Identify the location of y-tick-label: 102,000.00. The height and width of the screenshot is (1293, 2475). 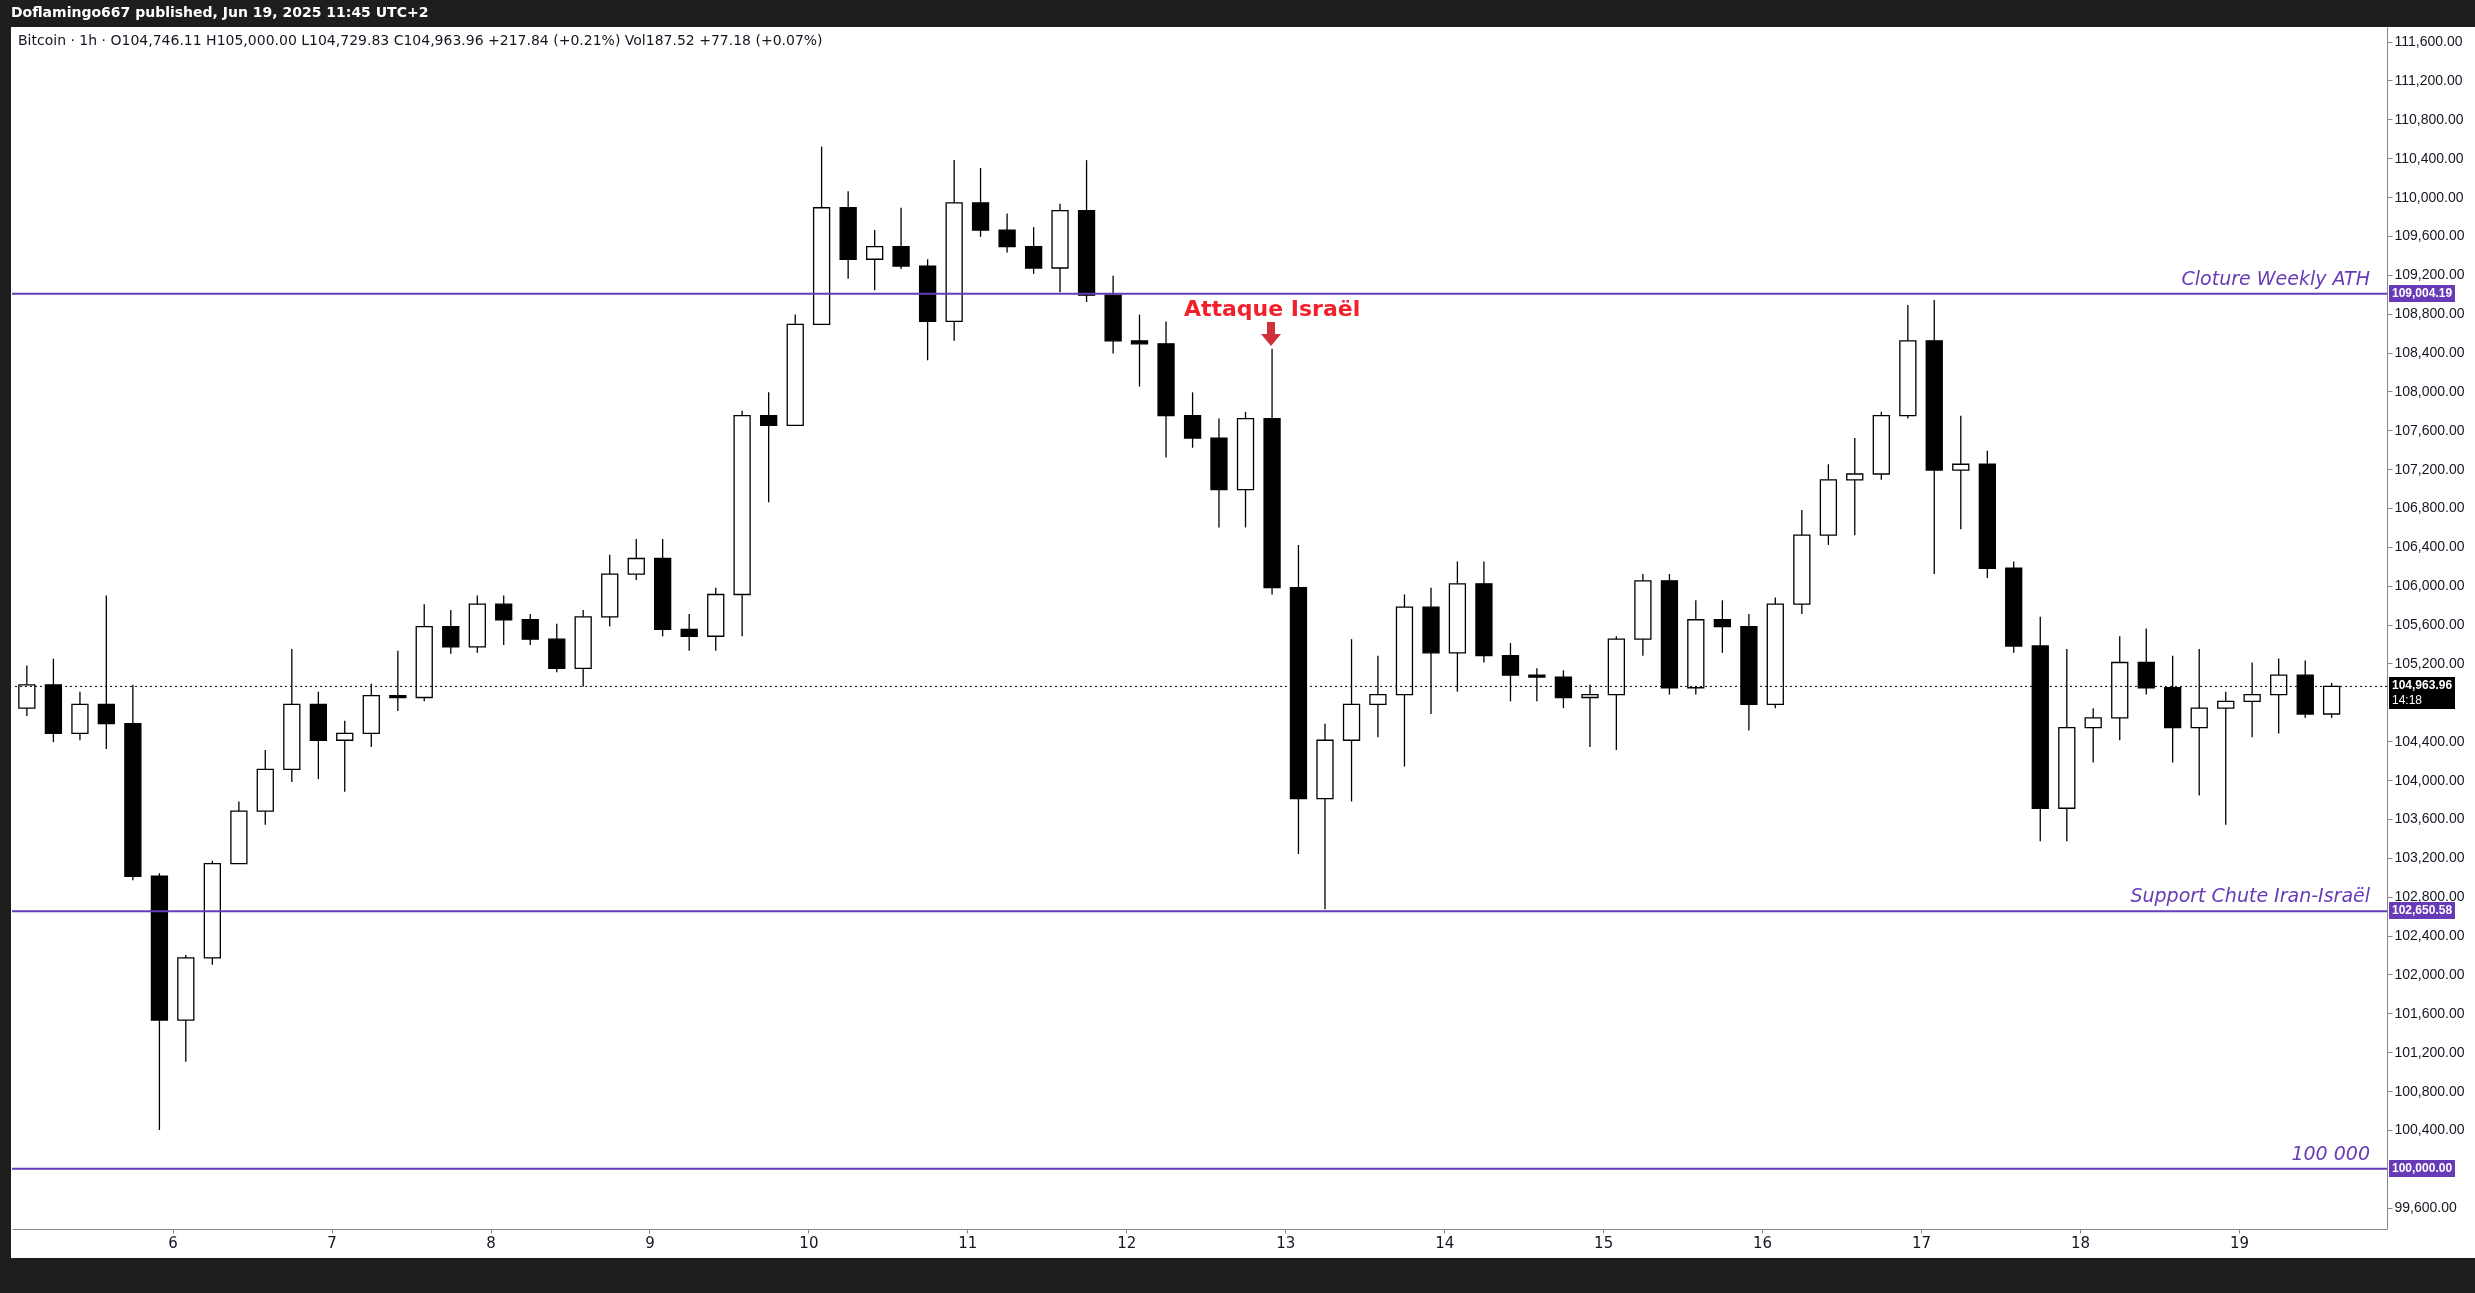
(2429, 973).